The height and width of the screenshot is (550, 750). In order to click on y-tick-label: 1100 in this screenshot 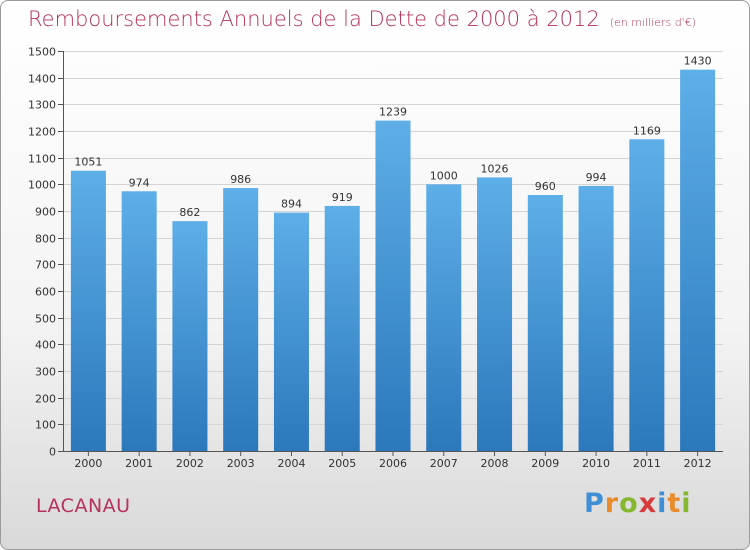, I will do `click(42, 159)`.